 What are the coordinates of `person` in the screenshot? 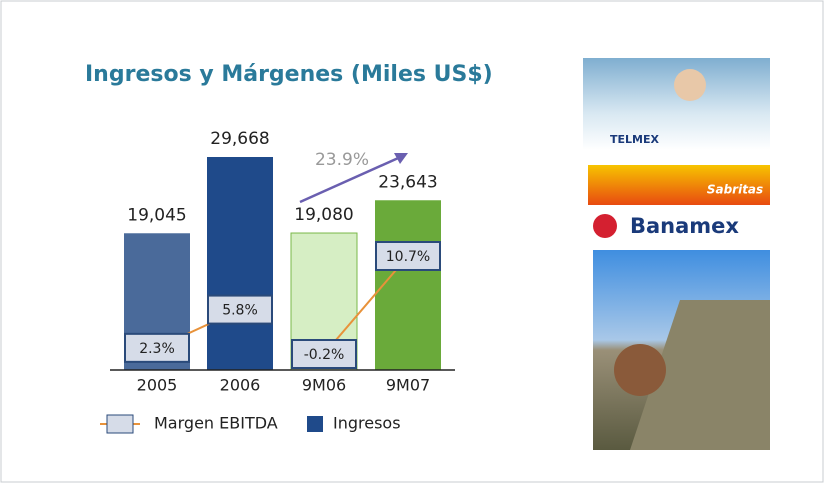 It's located at (640, 370).